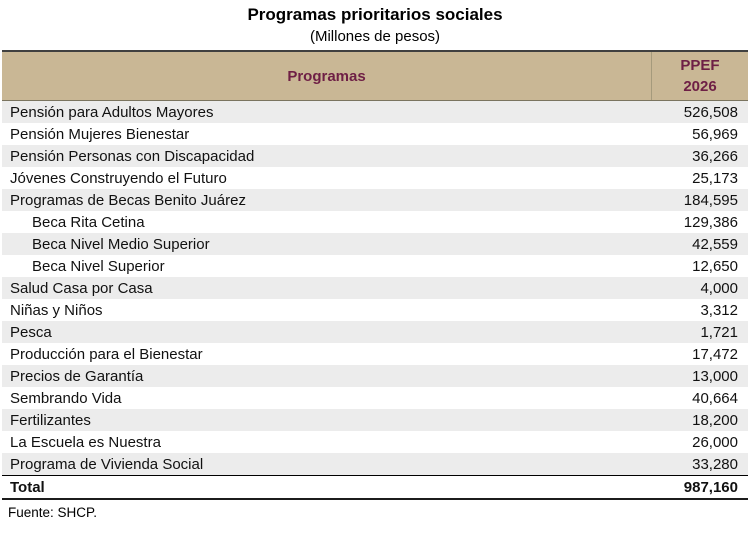  I want to click on ppef-label-line1: PPEF, so click(700, 65).